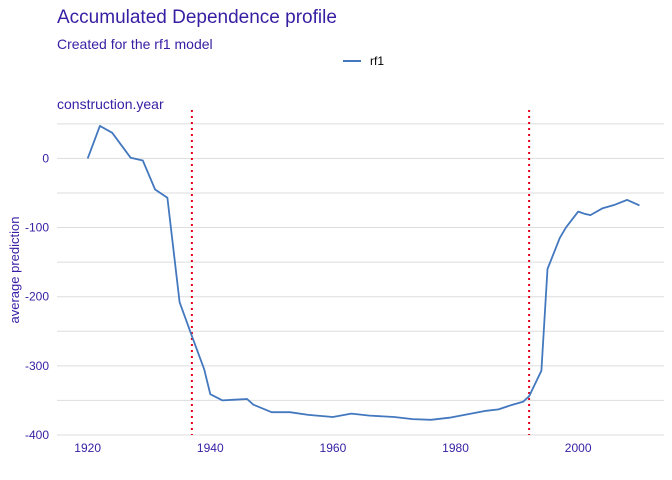  I want to click on y-tick-label: -200, so click(37, 297).